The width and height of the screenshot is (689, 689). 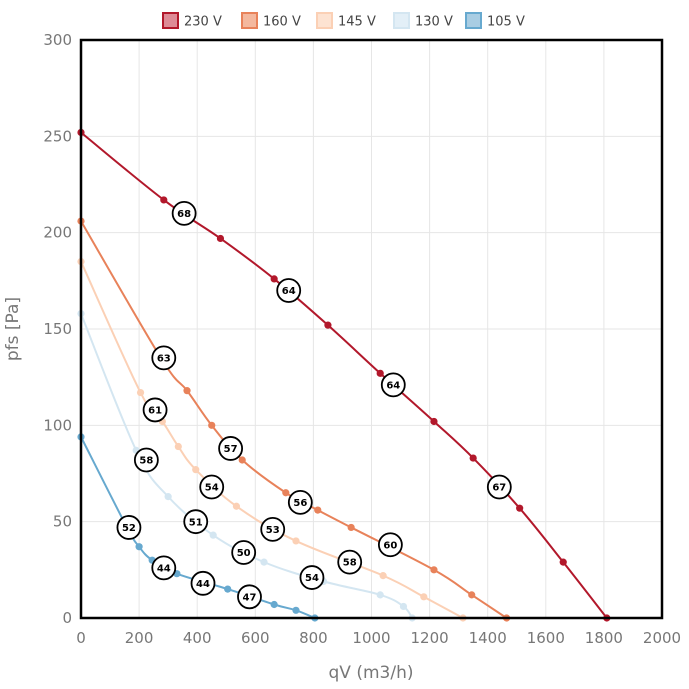 I want to click on sound-level-label: 60, so click(x=390, y=545).